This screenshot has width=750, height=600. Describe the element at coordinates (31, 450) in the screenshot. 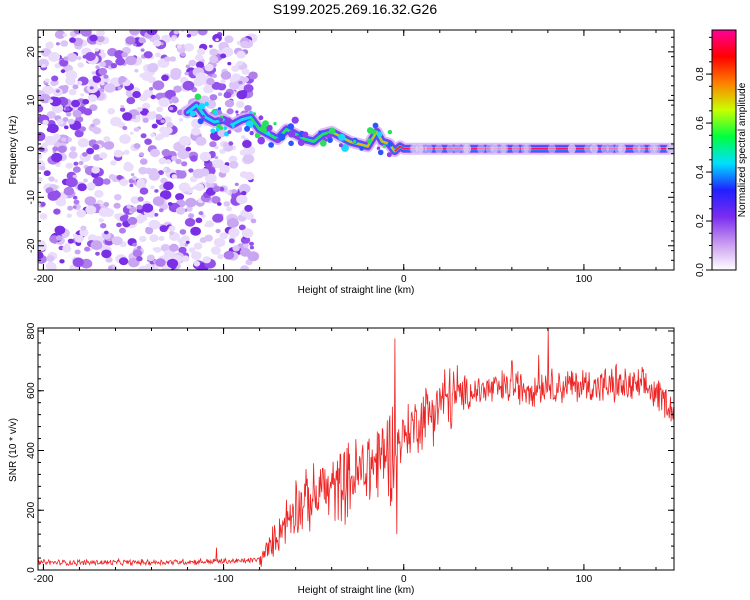

I see `y-tick-label: 400` at that location.